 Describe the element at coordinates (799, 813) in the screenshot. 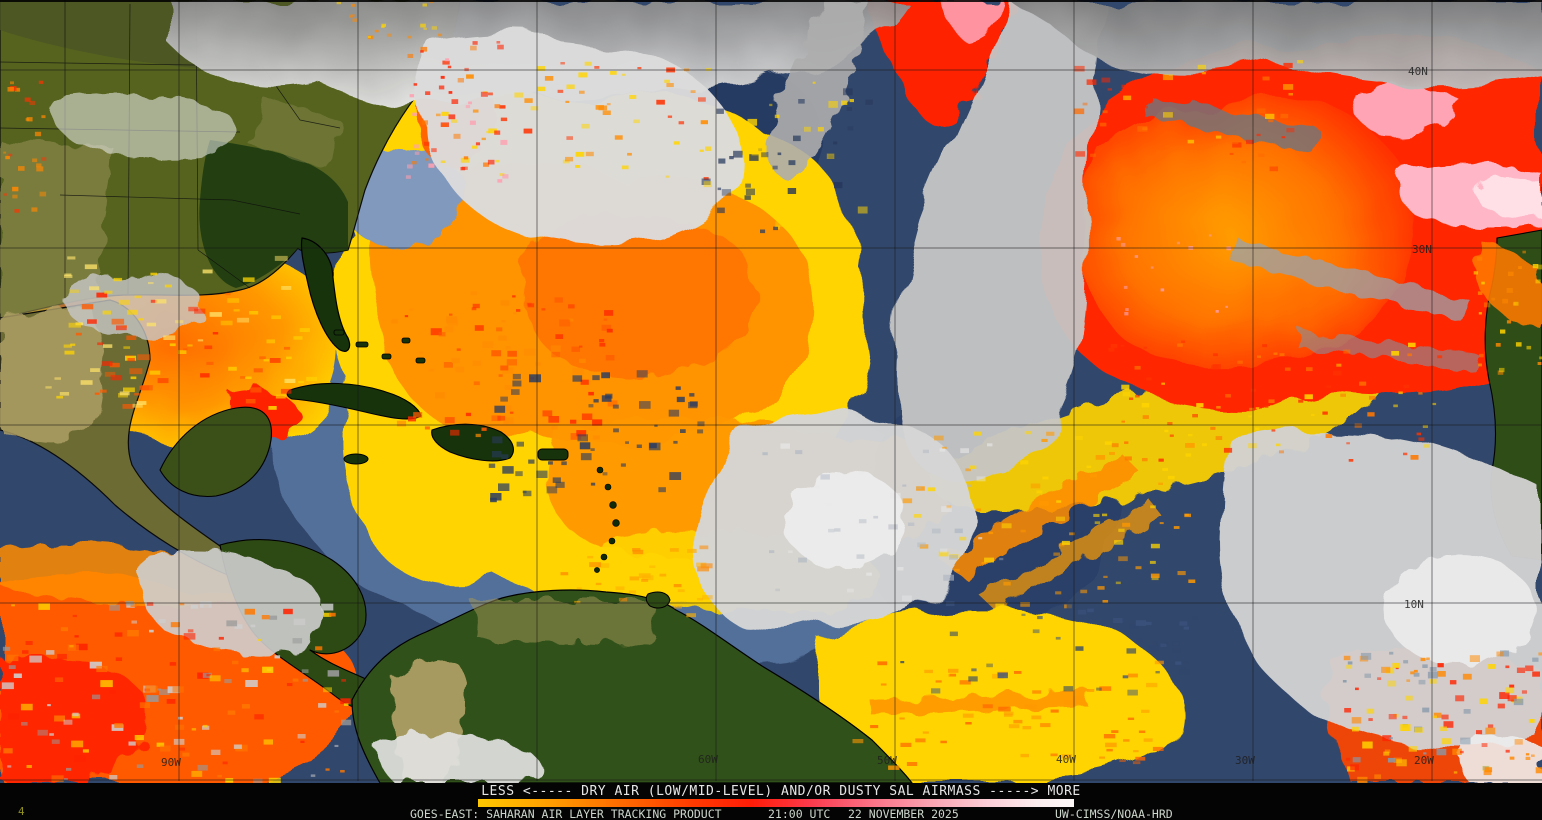

I see `product-time: 21:00 UTC` at that location.